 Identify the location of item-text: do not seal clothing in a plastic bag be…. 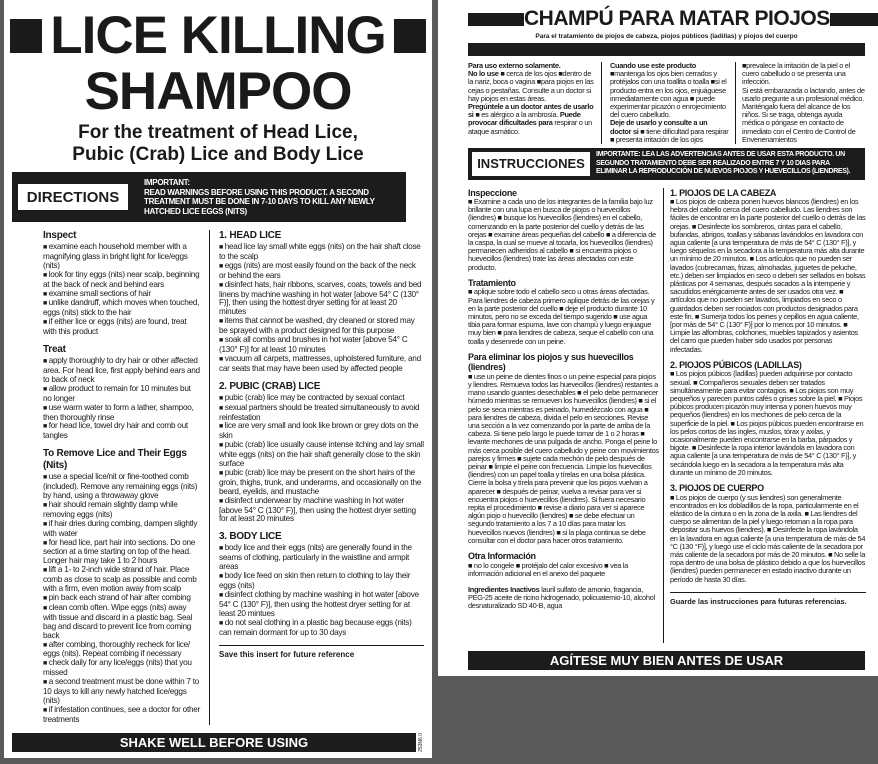
(315, 627).